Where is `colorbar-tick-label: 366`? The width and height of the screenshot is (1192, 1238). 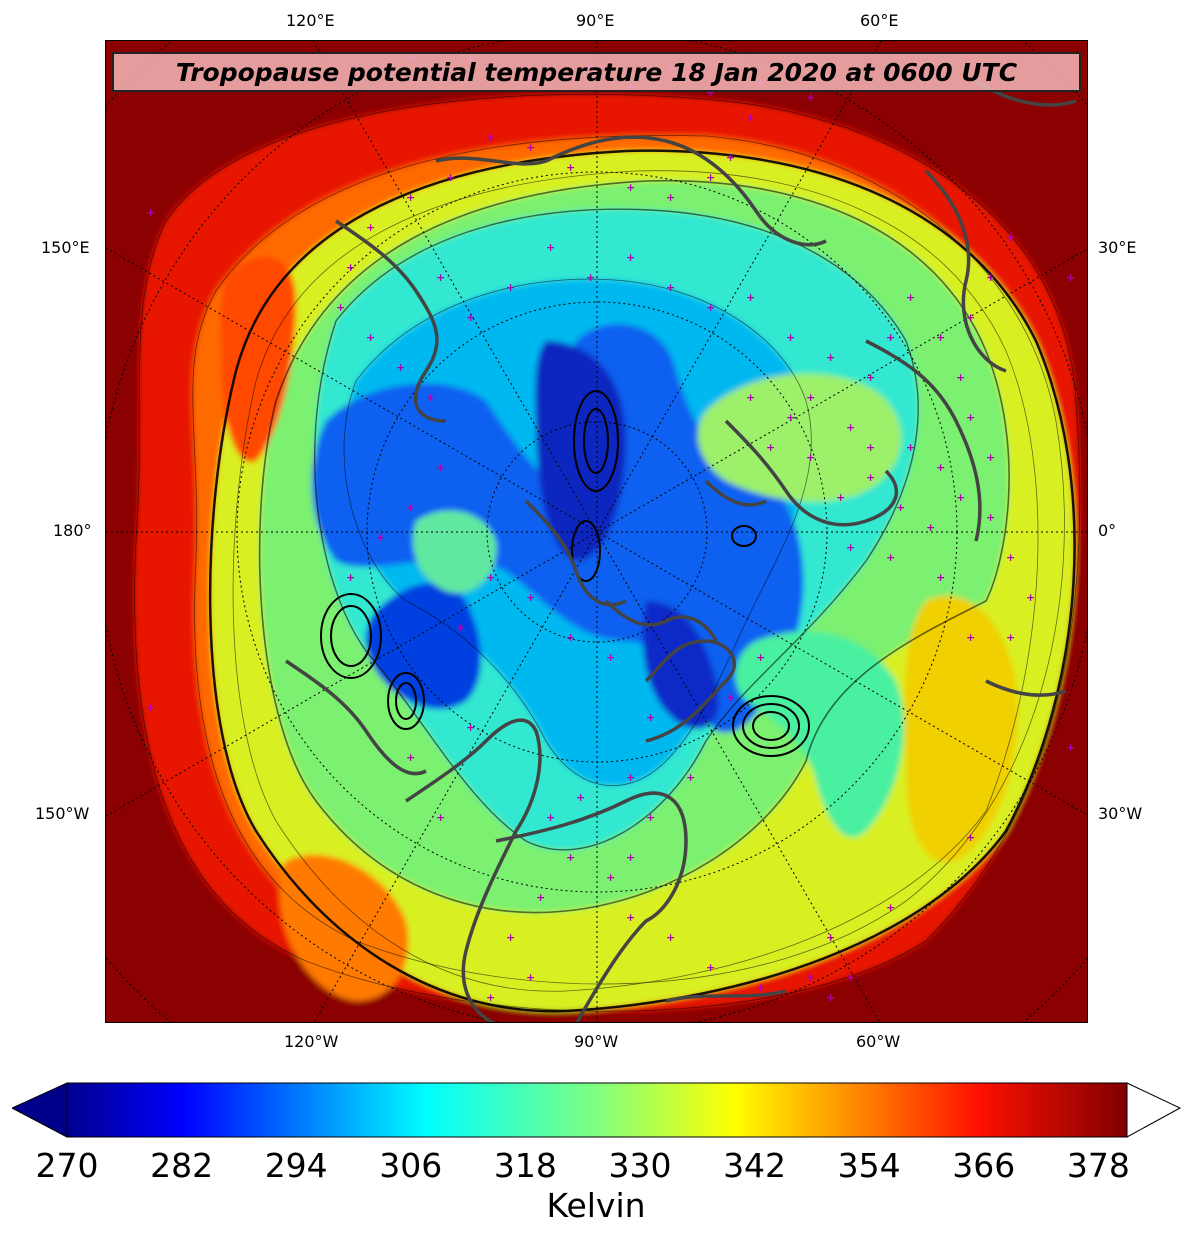
colorbar-tick-label: 366 is located at coordinates (984, 1165).